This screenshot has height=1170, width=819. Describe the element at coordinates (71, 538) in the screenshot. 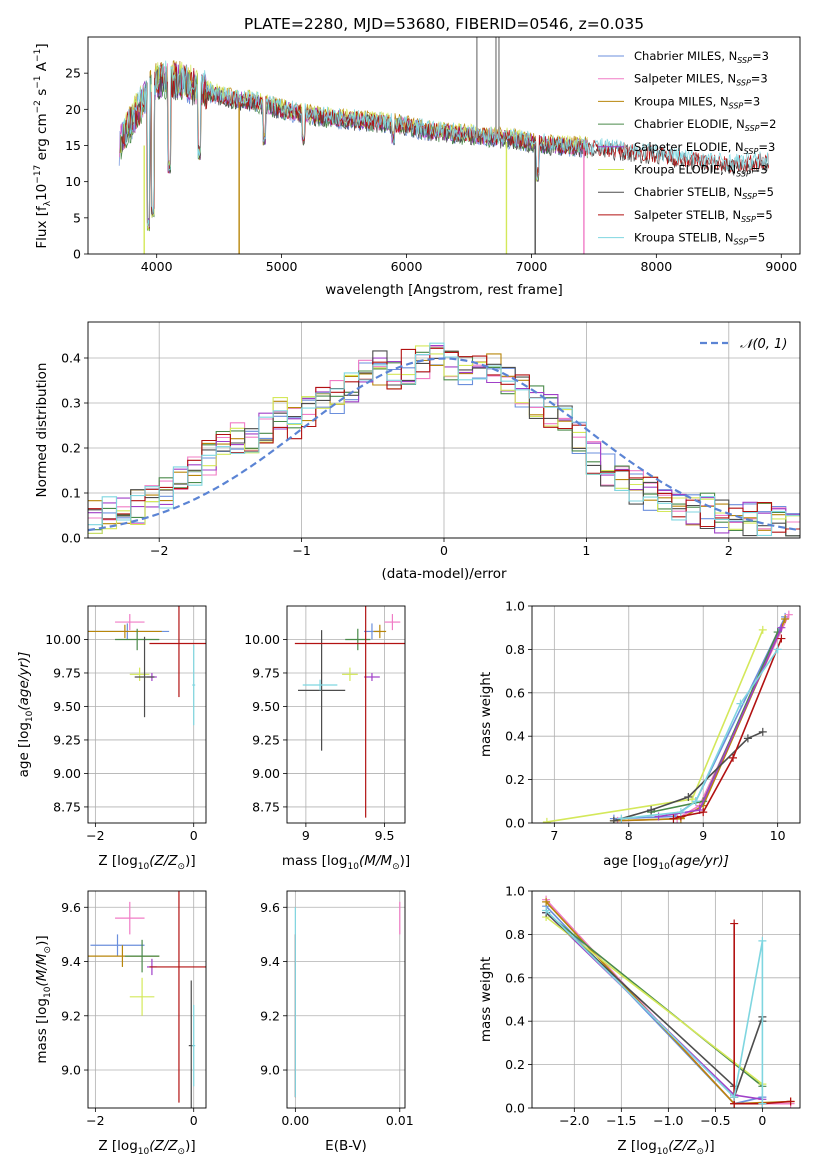

I see `y-tick-label: 0.0` at that location.